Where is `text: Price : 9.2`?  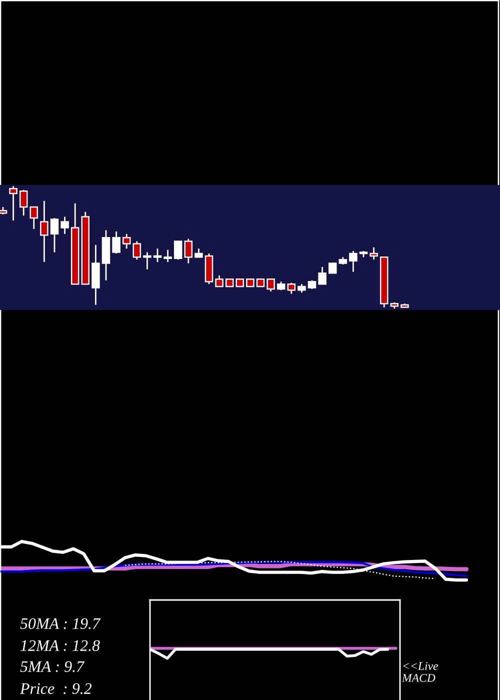
text: Price : 9.2 is located at coordinates (56, 688).